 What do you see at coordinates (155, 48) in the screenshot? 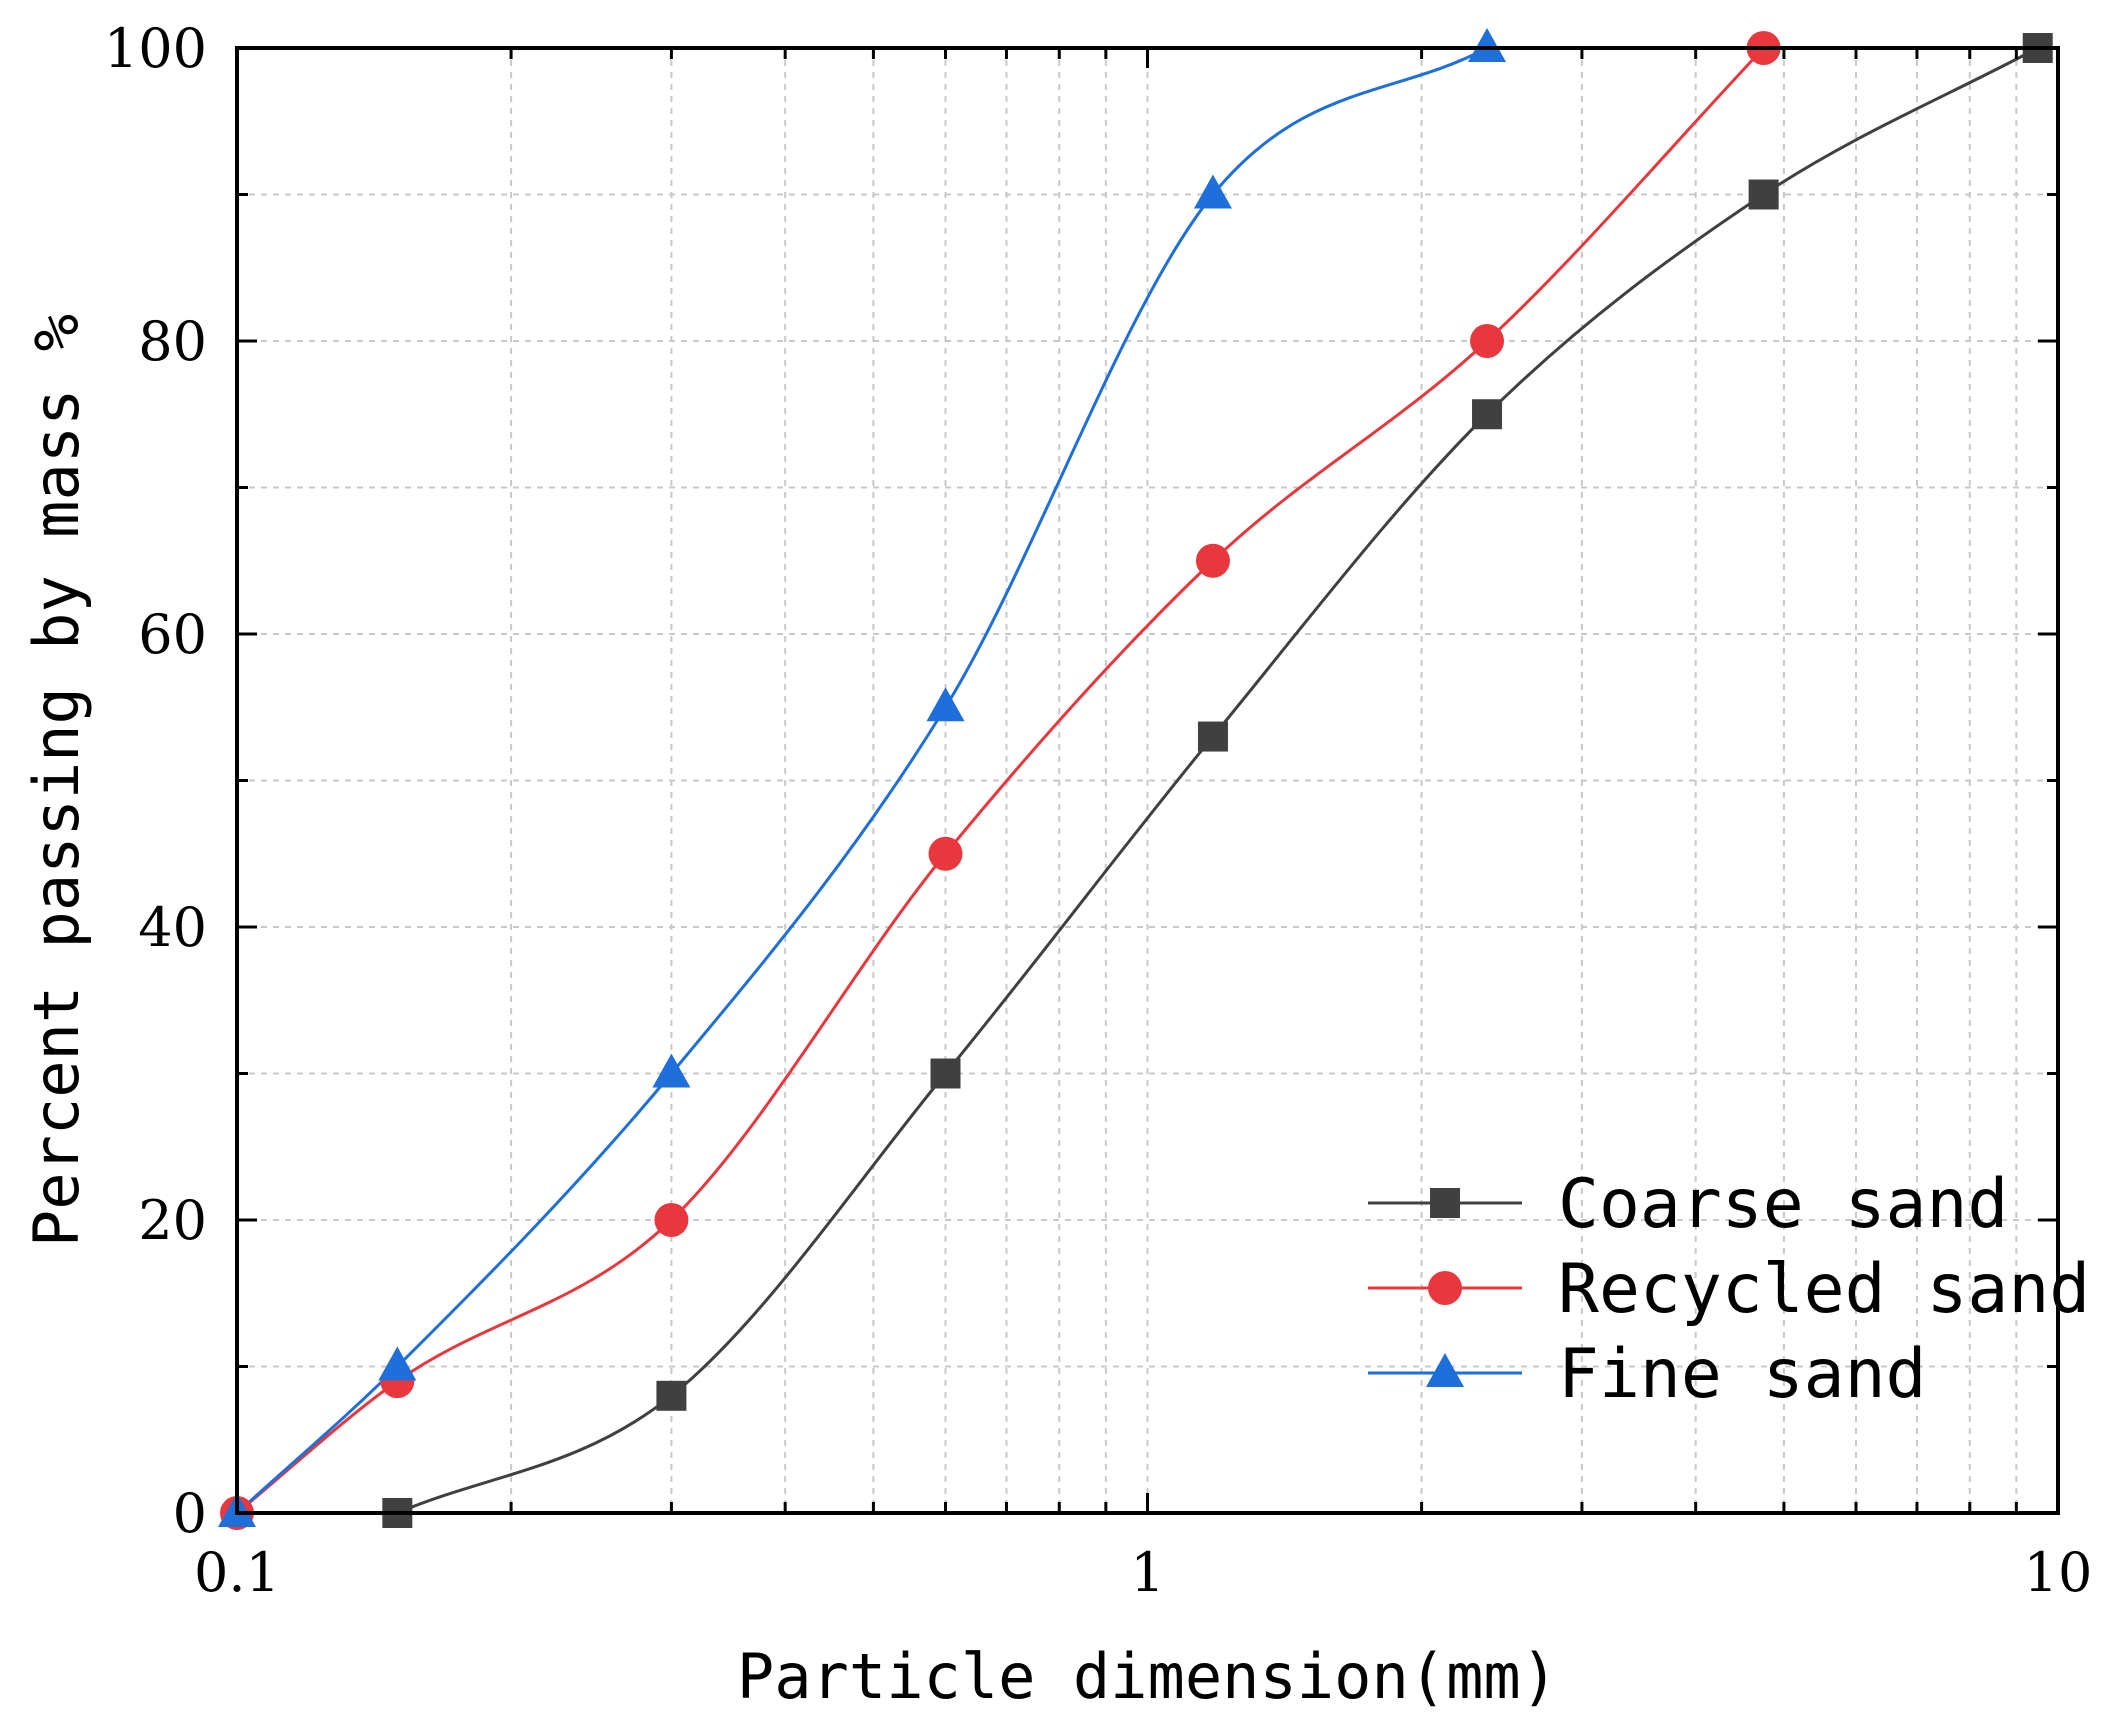
I see `y-tick-label: 100` at bounding box center [155, 48].